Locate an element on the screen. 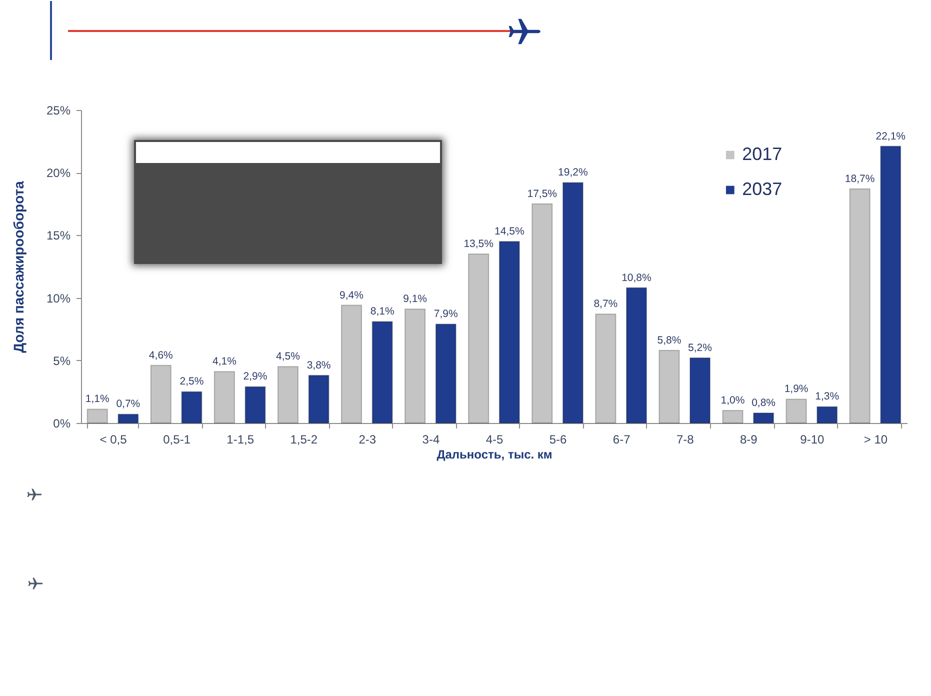 The width and height of the screenshot is (931, 696). x-tick-label: 0,5-1 is located at coordinates (177, 439).